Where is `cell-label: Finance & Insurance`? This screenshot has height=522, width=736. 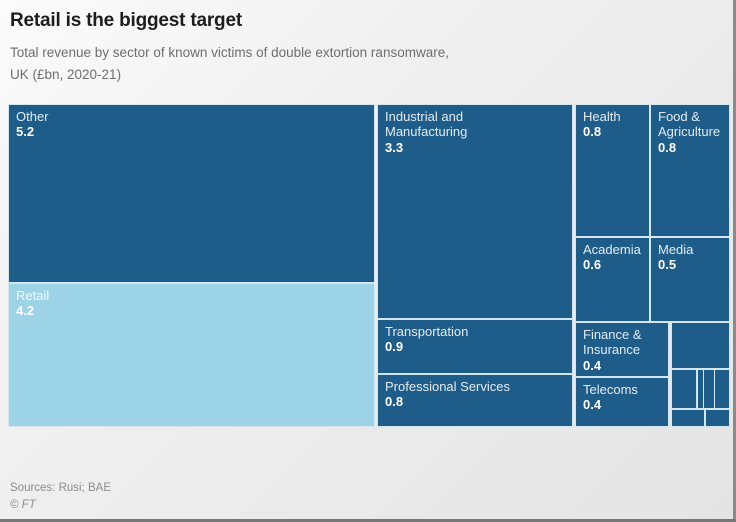 cell-label: Finance & Insurance is located at coordinates (612, 342).